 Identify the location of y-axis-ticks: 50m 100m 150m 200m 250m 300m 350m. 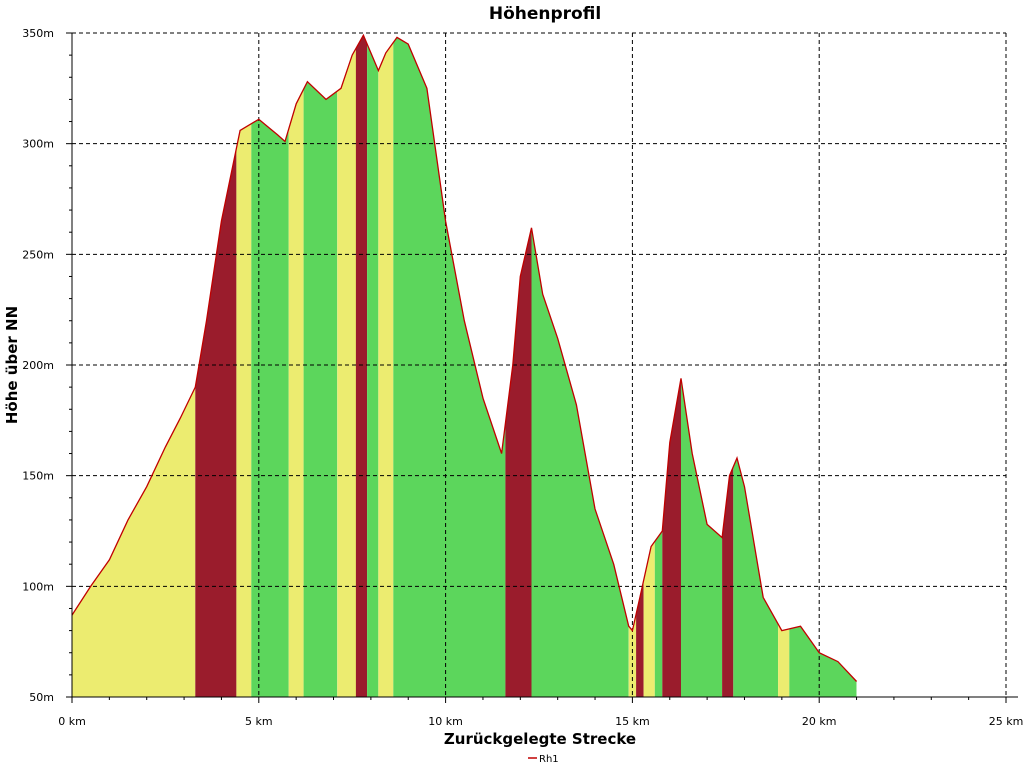
(47, 365).